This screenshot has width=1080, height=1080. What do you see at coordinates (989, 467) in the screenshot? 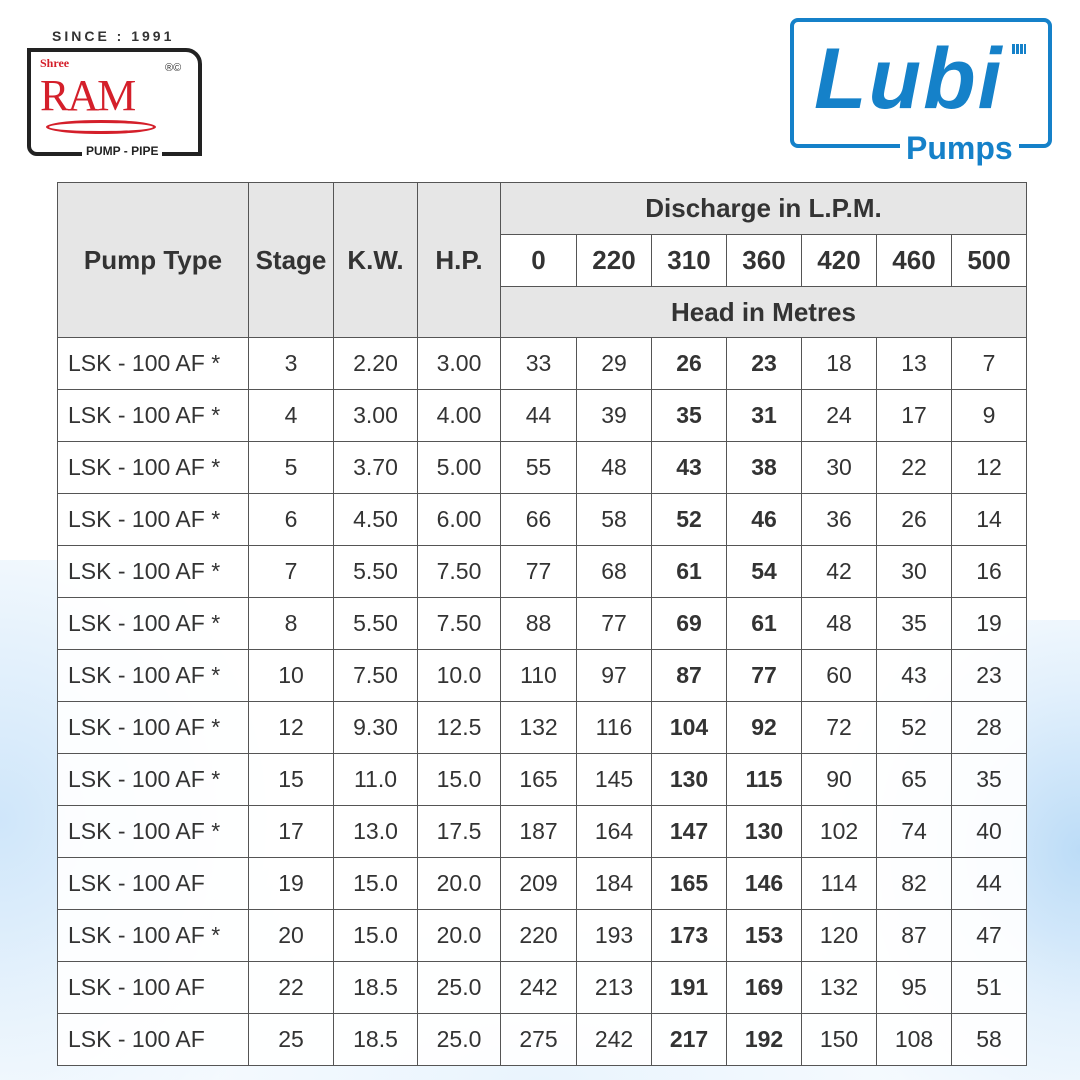
I see `cell-head: 12` at bounding box center [989, 467].